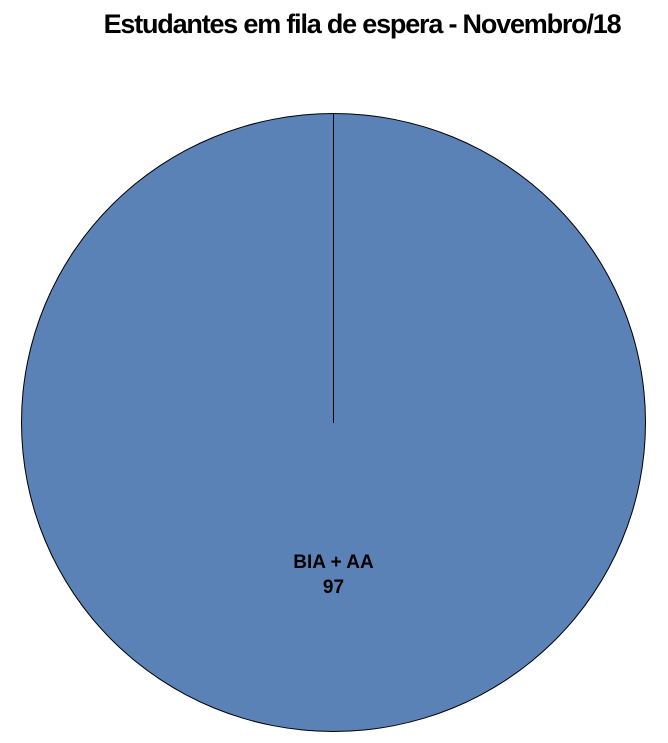  Describe the element at coordinates (333, 268) in the screenshot. I see `slice-boundary-line` at that location.